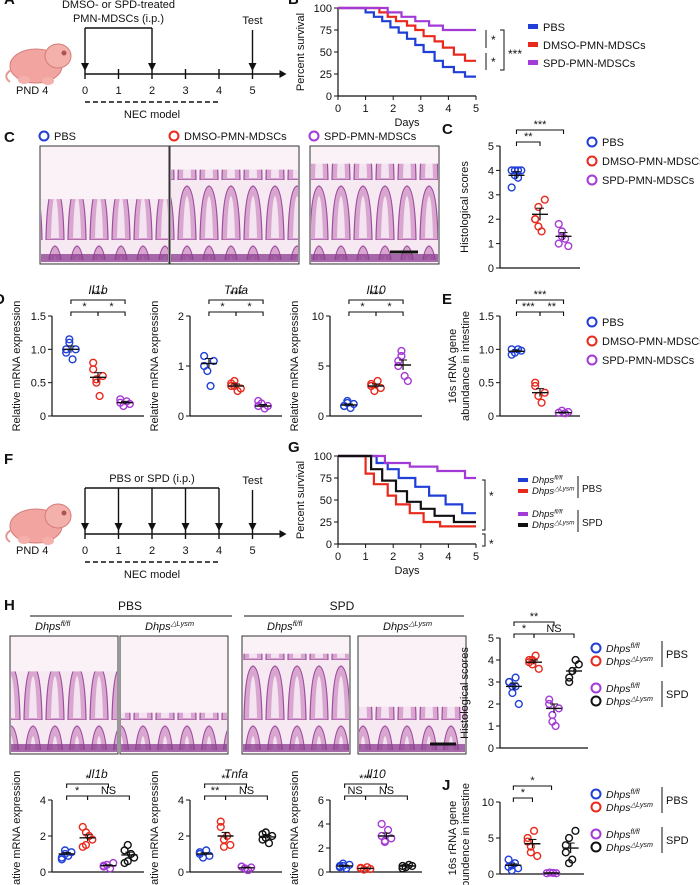 The height and width of the screenshot is (885, 700). What do you see at coordinates (491, 245) in the screenshot?
I see `y-tick-label: 1` at bounding box center [491, 245].